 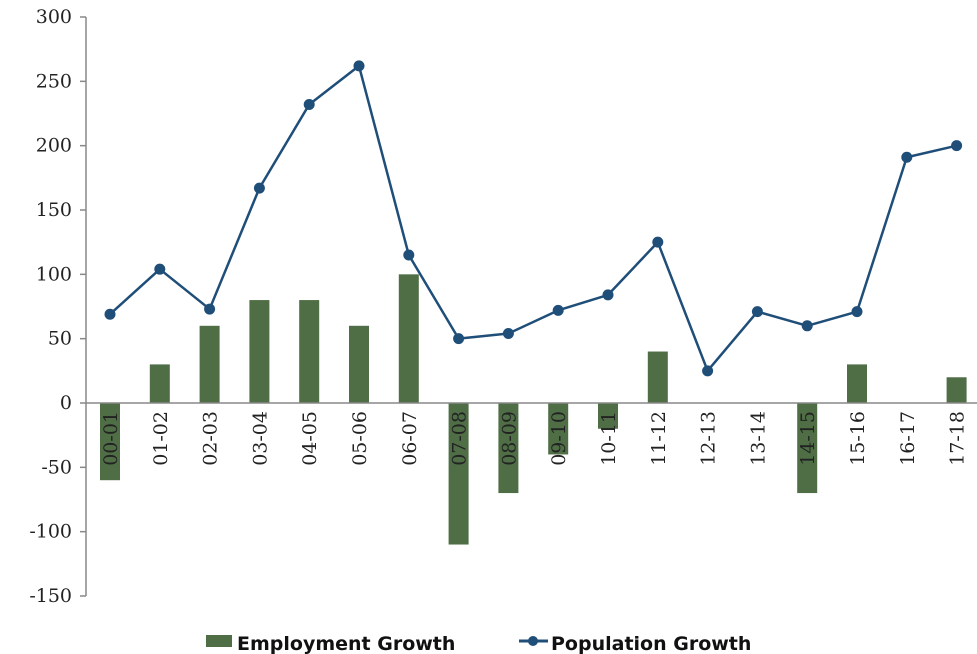 I want to click on x-tick-label: 17-18, so click(x=958, y=438).